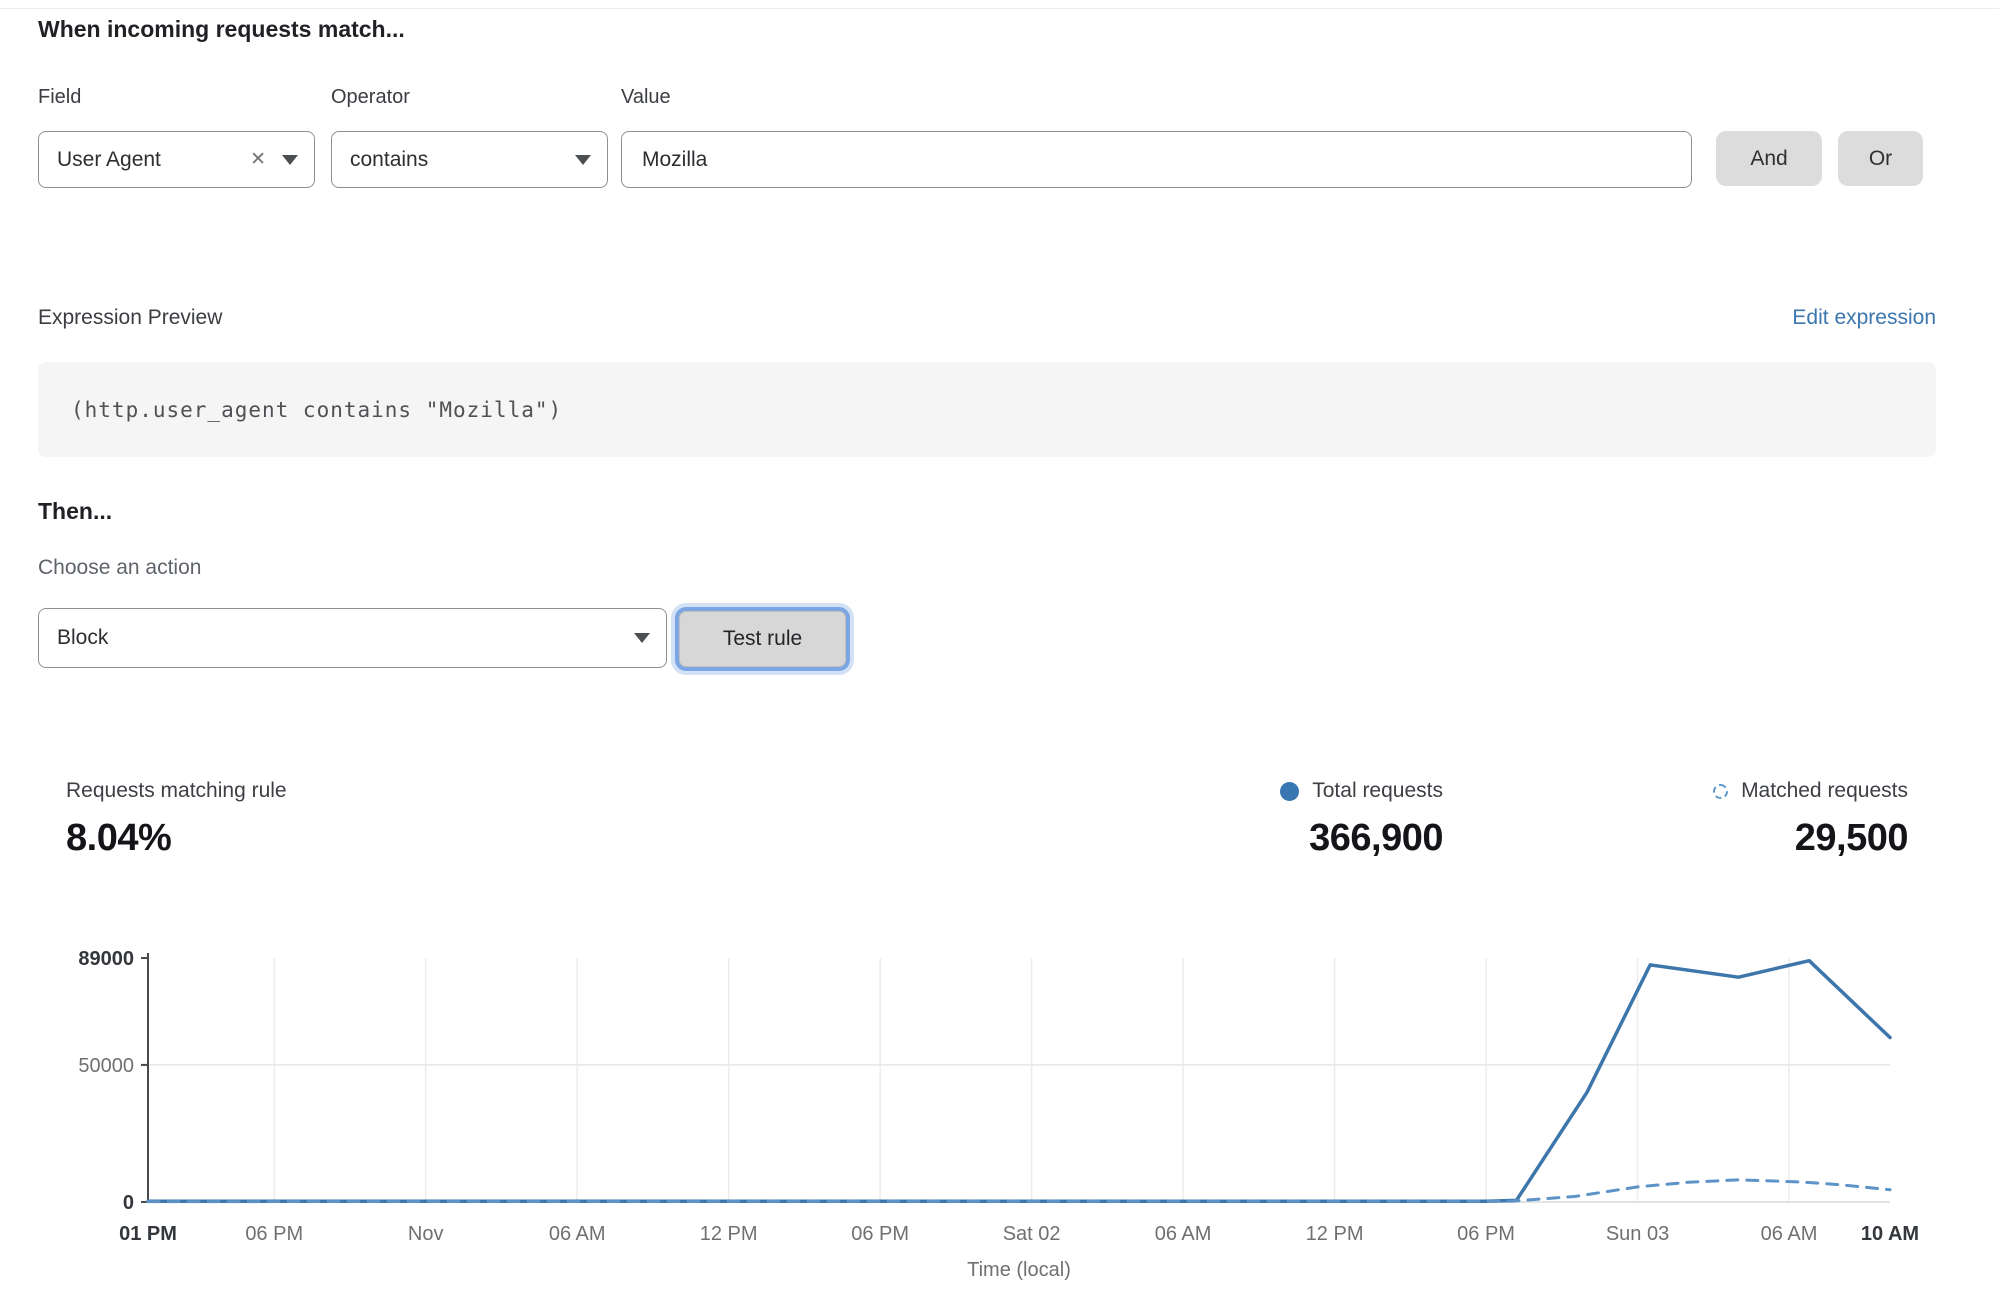 This screenshot has width=1999, height=1295. I want to click on svg-text: 50000, so click(106, 1066).